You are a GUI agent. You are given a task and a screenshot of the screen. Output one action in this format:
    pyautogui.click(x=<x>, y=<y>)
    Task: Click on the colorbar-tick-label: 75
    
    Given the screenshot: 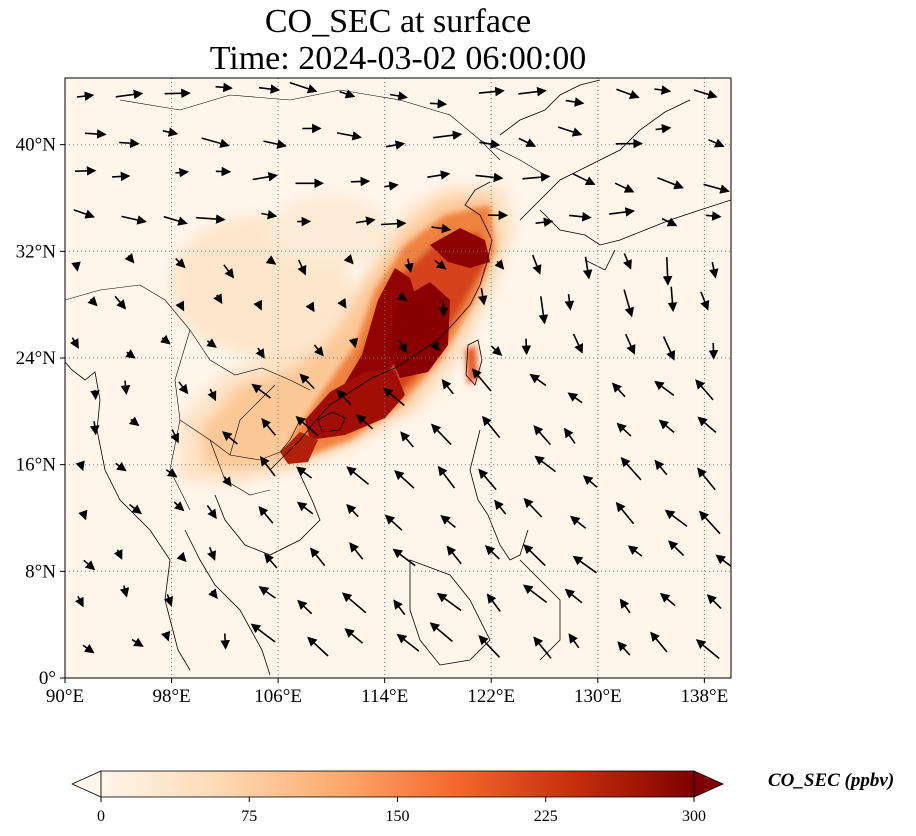 What is the action you would take?
    pyautogui.click(x=249, y=816)
    